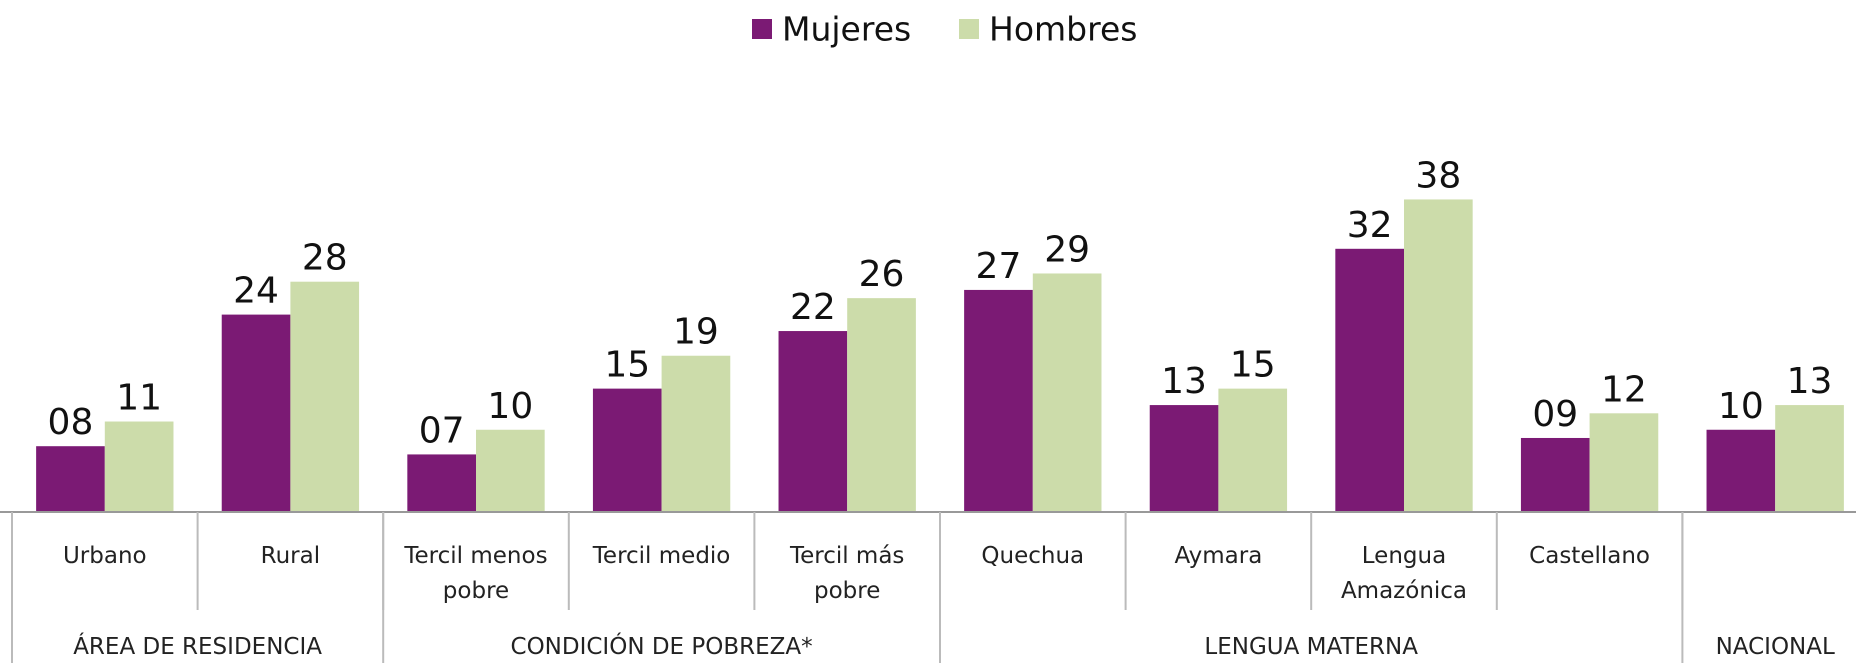 Image resolution: width=1856 pixels, height=663 pixels. Describe the element at coordinates (104, 556) in the screenshot. I see `x-tick-label: Urbano` at that location.